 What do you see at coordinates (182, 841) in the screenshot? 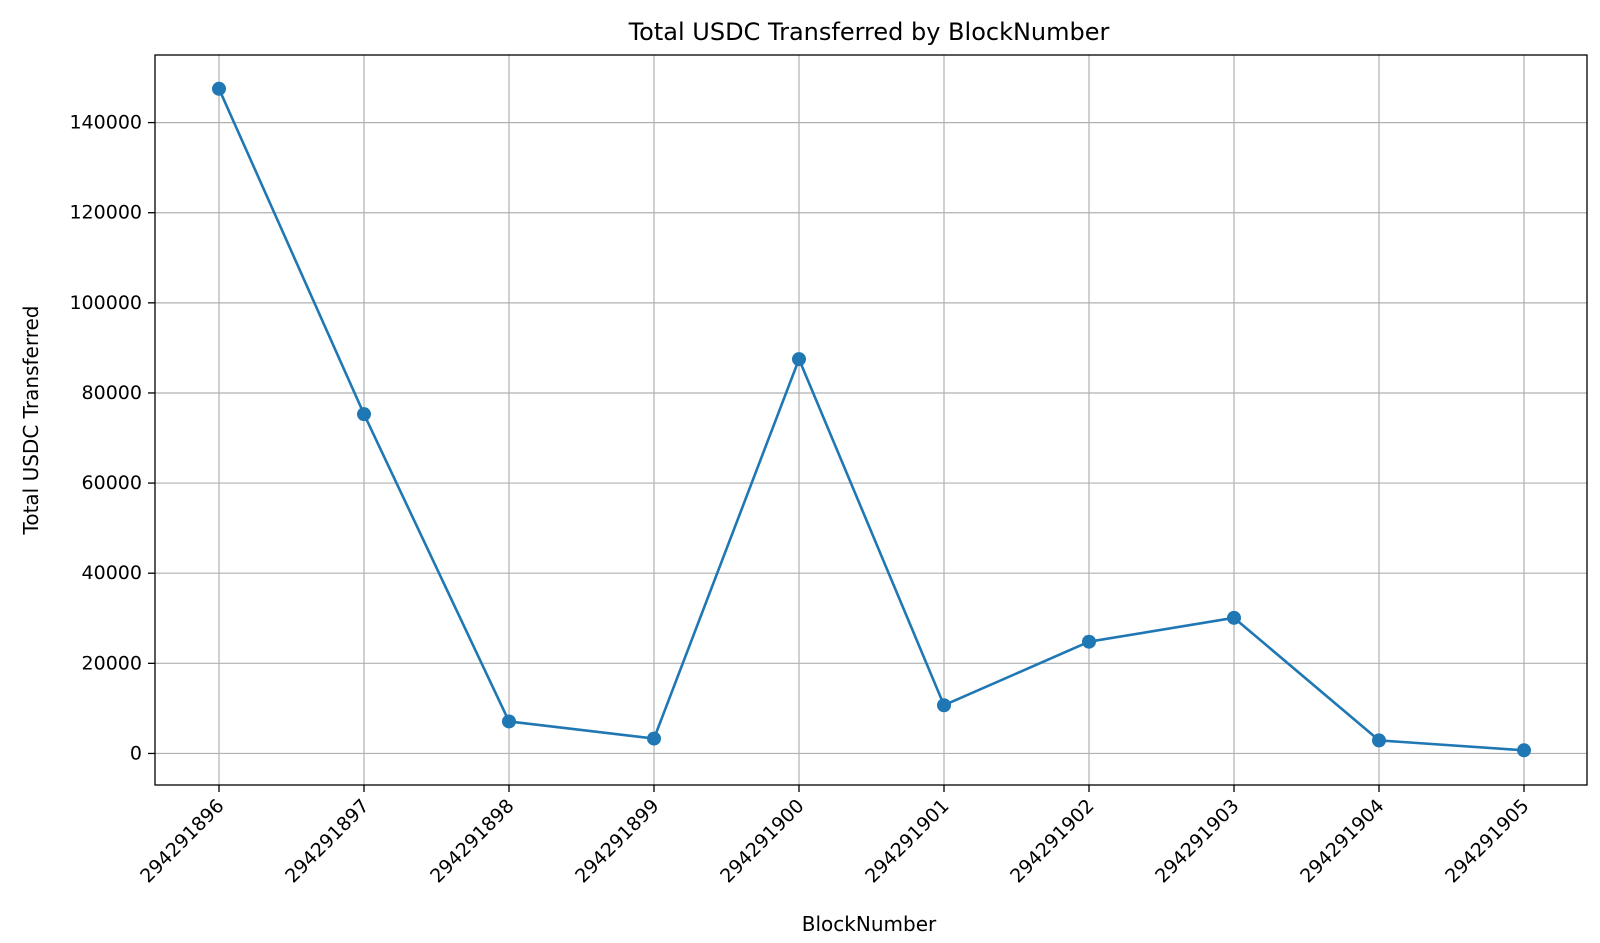
I see `x-tick-label: 294291896` at bounding box center [182, 841].